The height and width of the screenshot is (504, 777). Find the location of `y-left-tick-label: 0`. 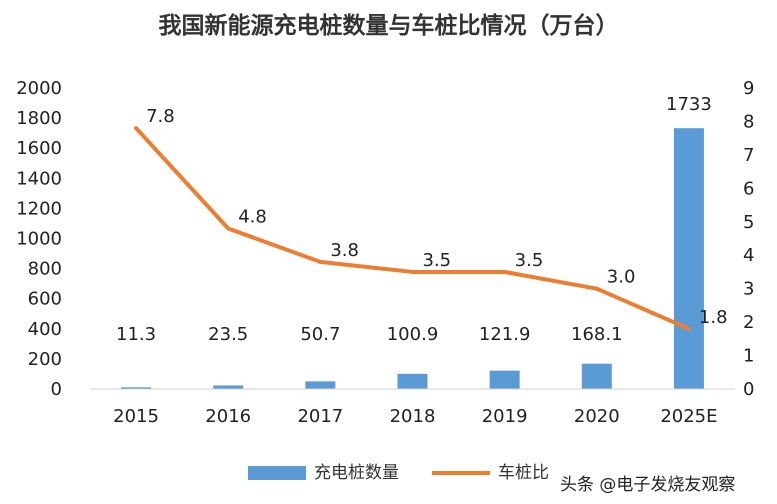

y-left-tick-label: 0 is located at coordinates (56, 389).